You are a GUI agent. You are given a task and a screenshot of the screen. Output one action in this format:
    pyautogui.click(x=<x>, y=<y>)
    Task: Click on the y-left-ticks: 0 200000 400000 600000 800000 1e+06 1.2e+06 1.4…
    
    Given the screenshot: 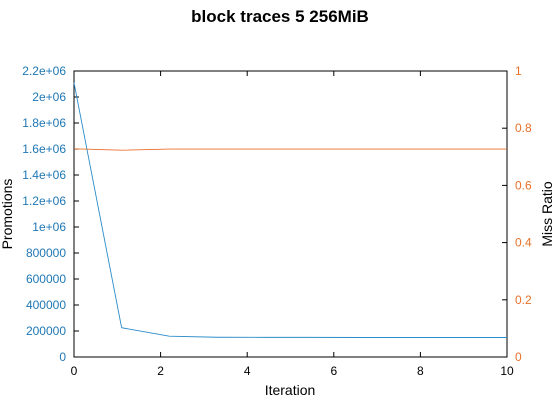 What is the action you would take?
    pyautogui.click(x=50, y=214)
    